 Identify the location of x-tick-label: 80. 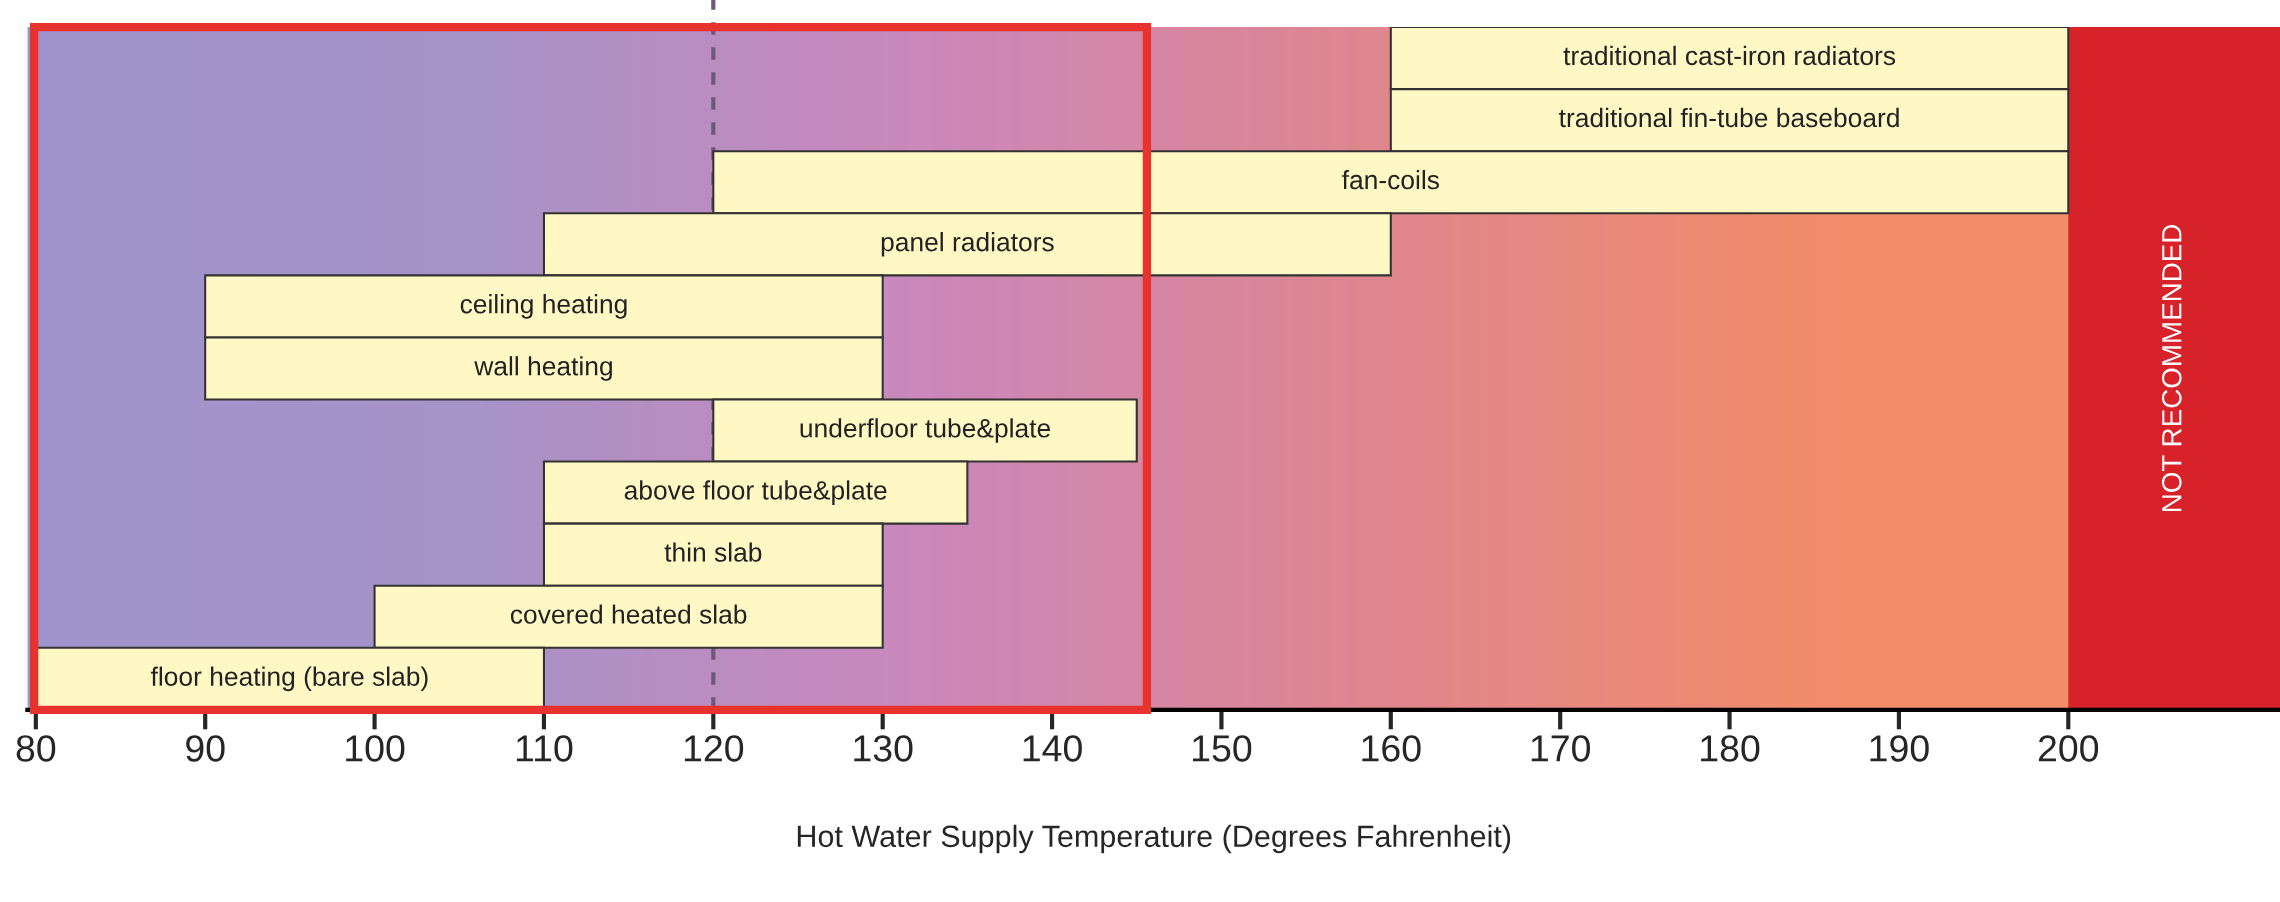
(36, 748).